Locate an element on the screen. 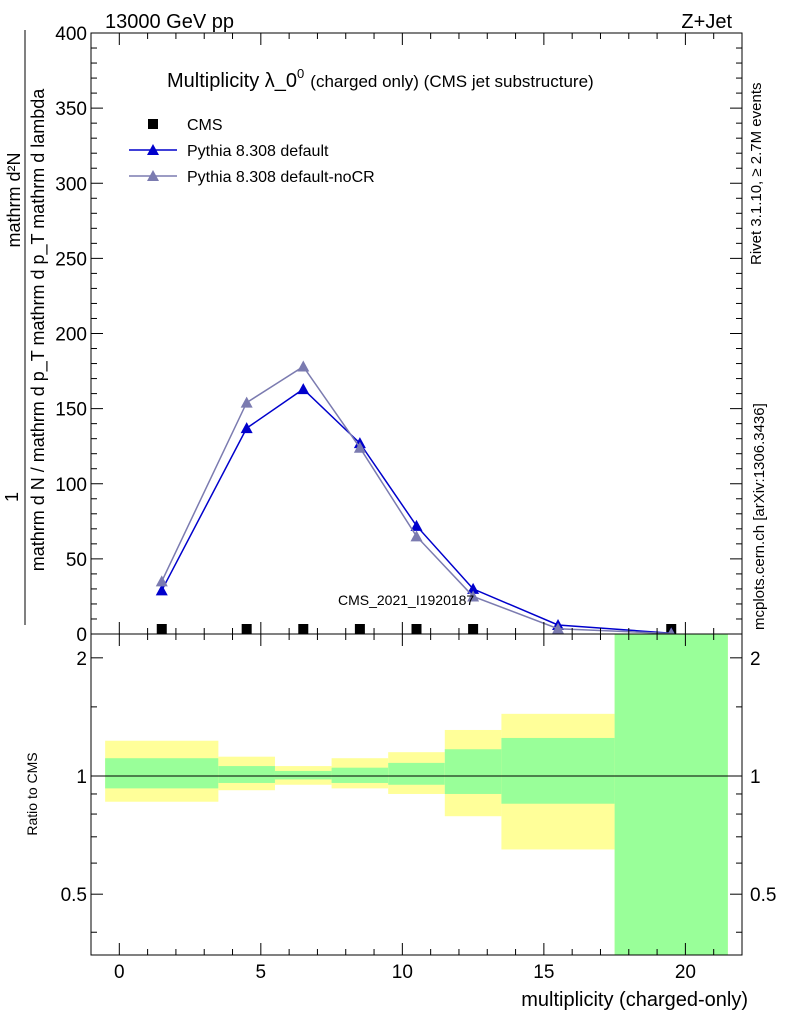 Image resolution: width=786 pixels, height=1024 pixels. ratio-xtick-label: 0 is located at coordinates (119, 972).